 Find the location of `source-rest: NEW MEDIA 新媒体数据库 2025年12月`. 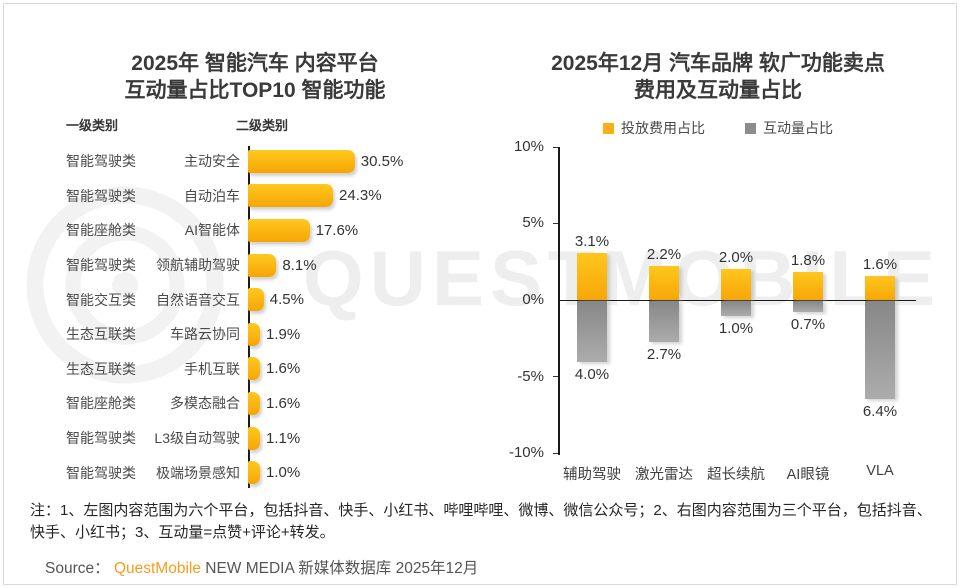

source-rest: NEW MEDIA 新媒体数据库 2025年12月 is located at coordinates (342, 568).